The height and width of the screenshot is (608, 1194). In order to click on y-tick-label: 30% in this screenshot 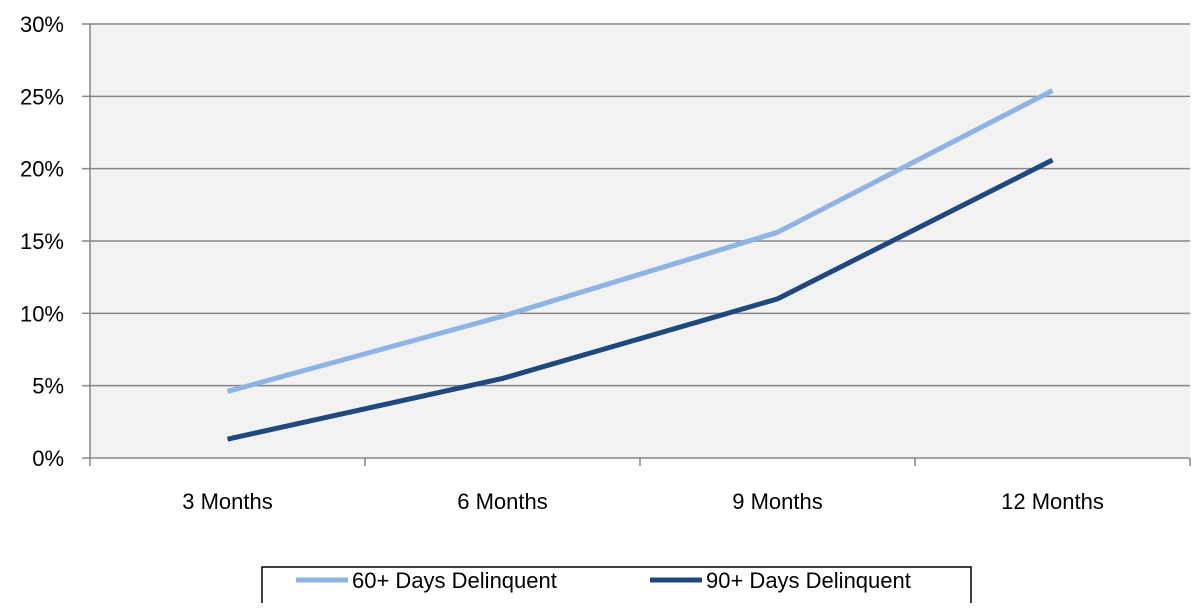, I will do `click(42, 24)`.